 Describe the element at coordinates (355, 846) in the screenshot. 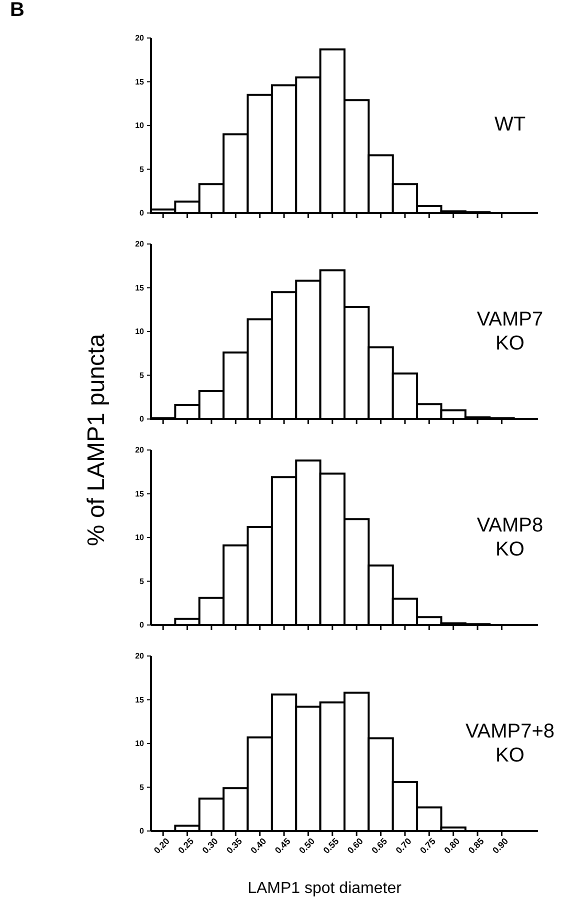

I see `x-tick-label: 0.60` at that location.